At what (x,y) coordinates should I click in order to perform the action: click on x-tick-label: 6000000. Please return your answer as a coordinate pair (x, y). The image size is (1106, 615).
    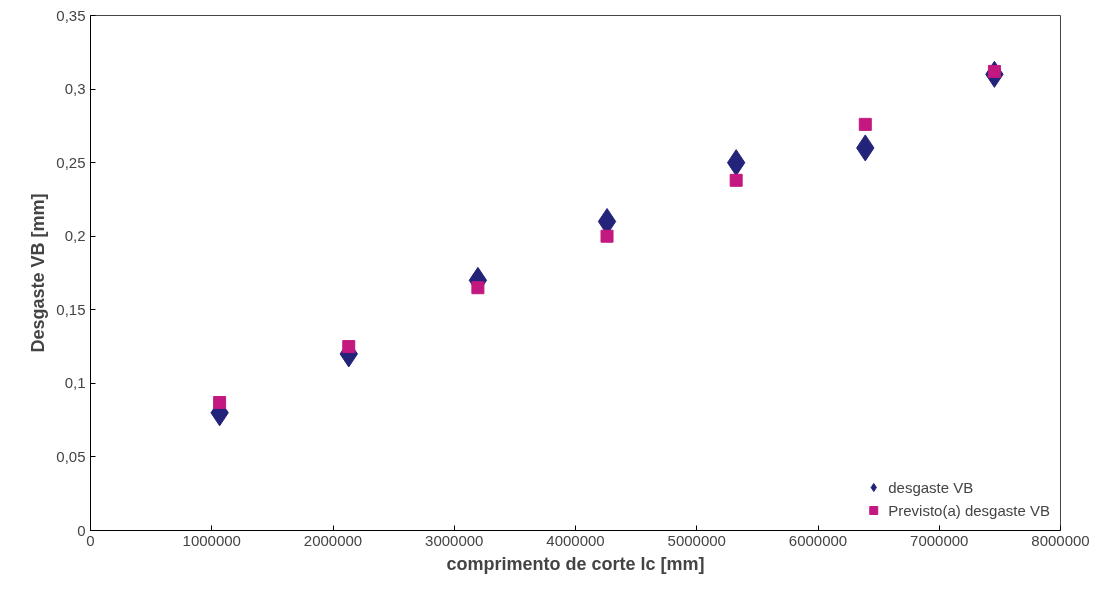
    Looking at the image, I should click on (818, 540).